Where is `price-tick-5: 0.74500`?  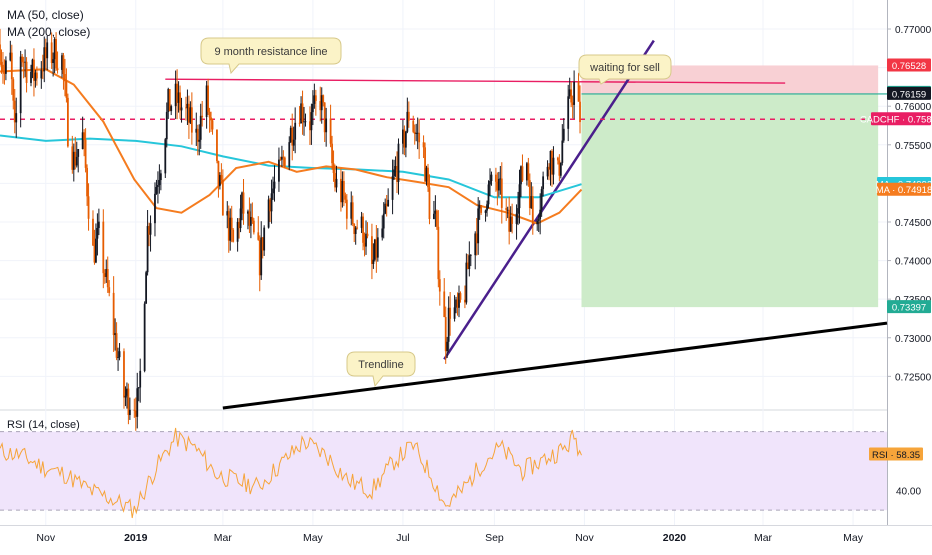 price-tick-5: 0.74500 is located at coordinates (913, 223).